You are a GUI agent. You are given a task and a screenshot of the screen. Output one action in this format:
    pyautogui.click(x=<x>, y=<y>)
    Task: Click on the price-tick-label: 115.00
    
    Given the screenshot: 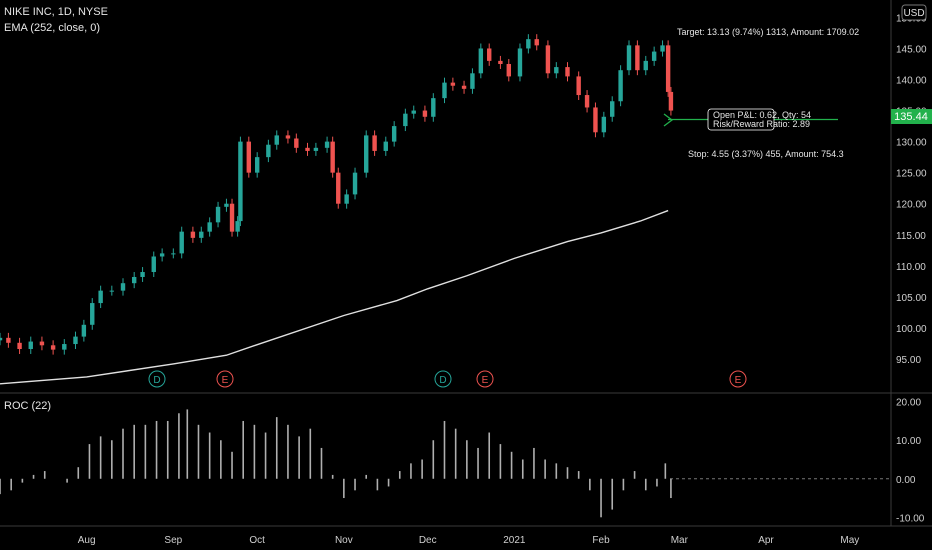 What is the action you would take?
    pyautogui.click(x=911, y=236)
    